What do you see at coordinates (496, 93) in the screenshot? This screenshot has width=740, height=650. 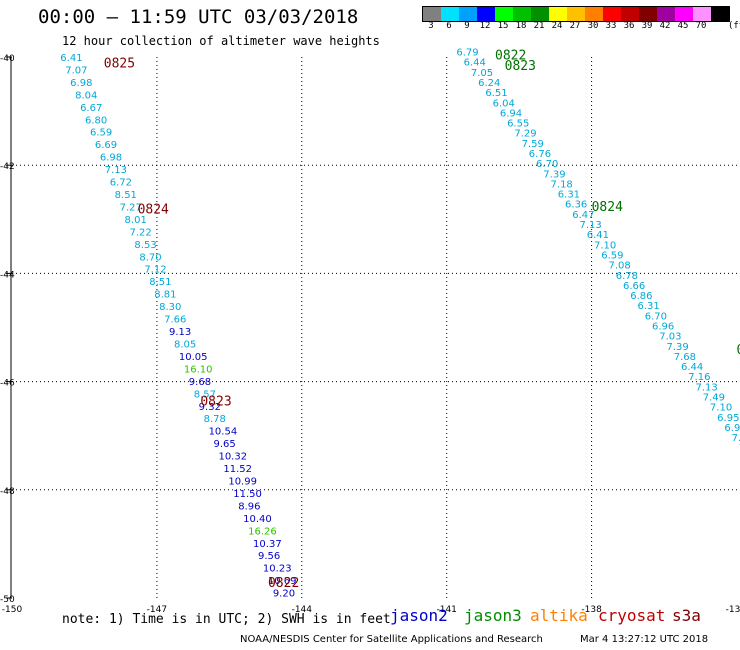 I see `wave-height-value: 6.51` at bounding box center [496, 93].